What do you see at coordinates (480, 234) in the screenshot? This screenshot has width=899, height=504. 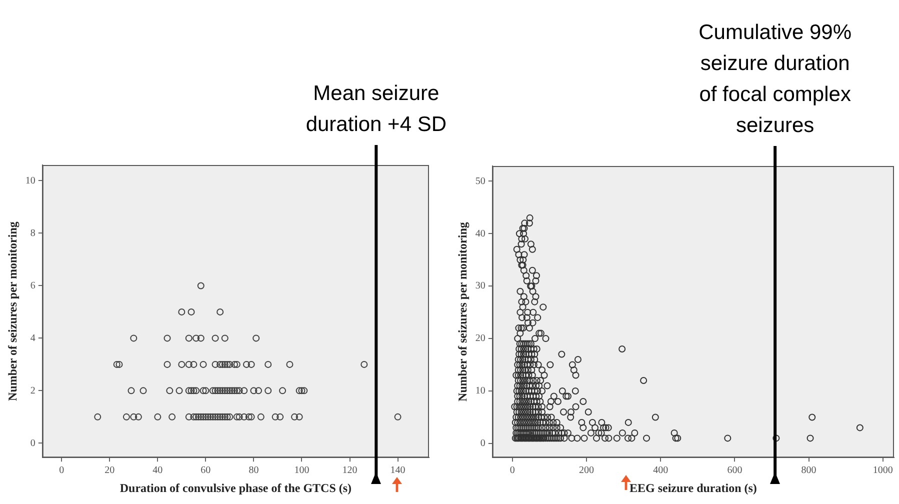 I see `y-tick-label: 40` at bounding box center [480, 234].